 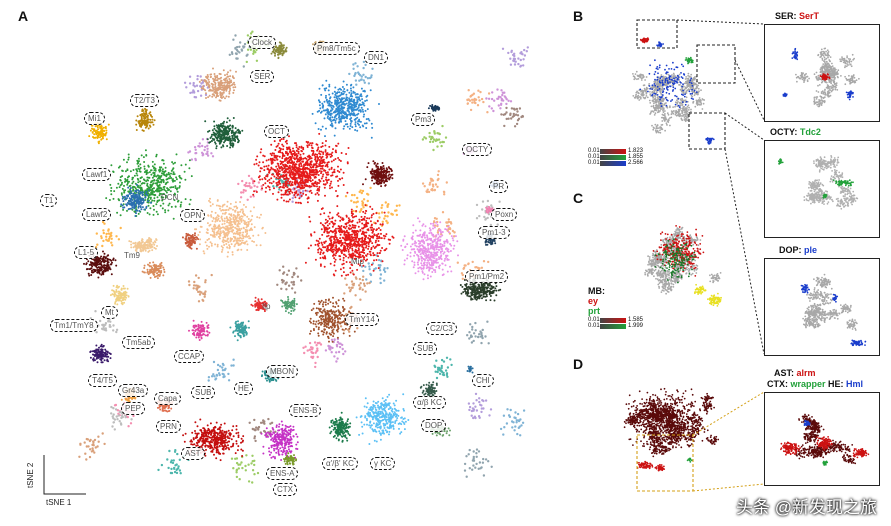 I want to click on inset-octy-box, so click(x=822, y=189).